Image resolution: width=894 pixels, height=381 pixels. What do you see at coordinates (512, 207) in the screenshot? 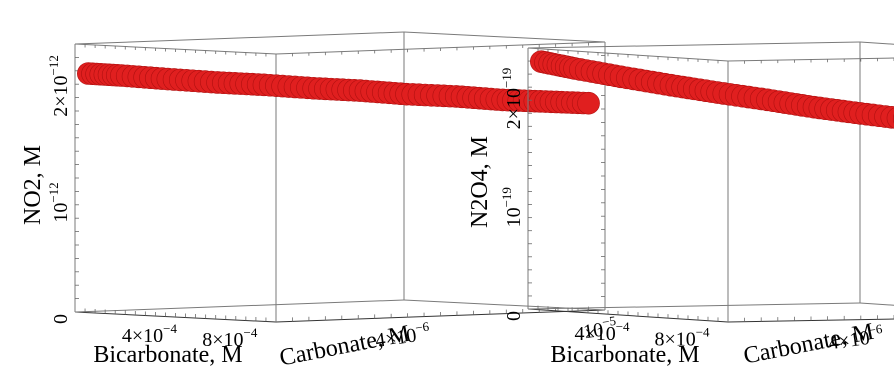
I see `z-tick-label: 10−19` at bounding box center [512, 207].